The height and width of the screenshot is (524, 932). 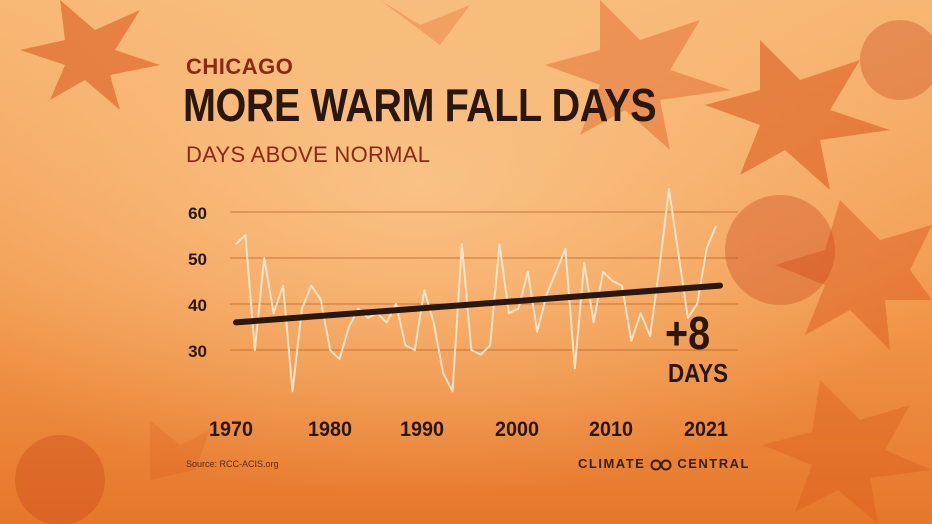 I want to click on chart-supertitle: CHICAGO, so click(x=240, y=66).